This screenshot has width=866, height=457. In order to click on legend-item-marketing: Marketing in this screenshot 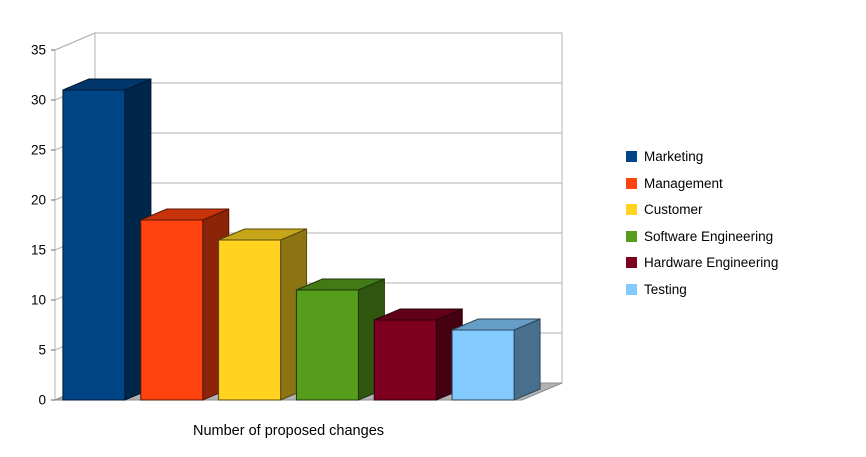, I will do `click(702, 157)`.